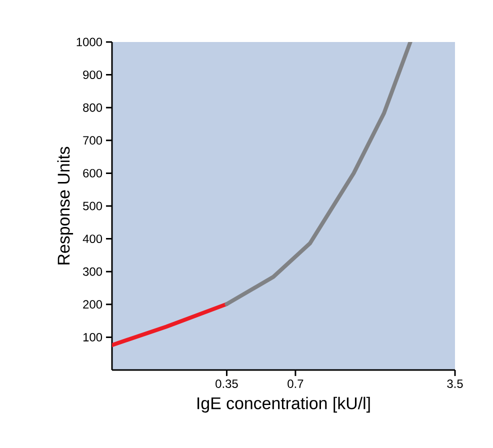 This screenshot has height=448, width=493. Describe the element at coordinates (284, 404) in the screenshot. I see `x-axis-title: IgE concentration [kU/l]` at that location.